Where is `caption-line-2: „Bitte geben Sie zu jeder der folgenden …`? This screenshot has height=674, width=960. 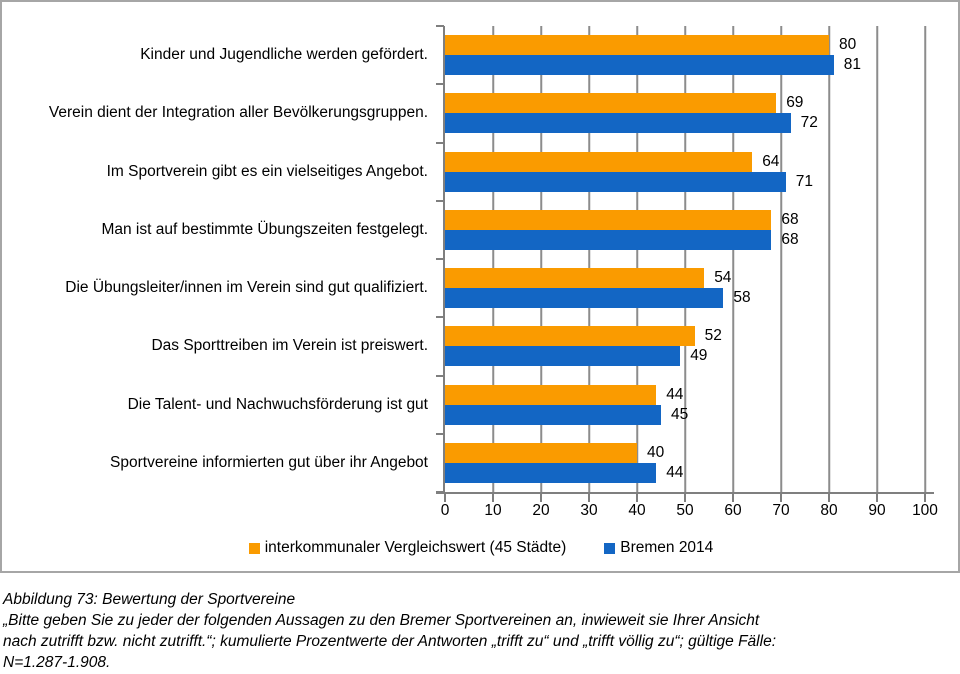
caption-line-2: „Bitte geben Sie zu jeder der folgenden … is located at coordinates (381, 620).